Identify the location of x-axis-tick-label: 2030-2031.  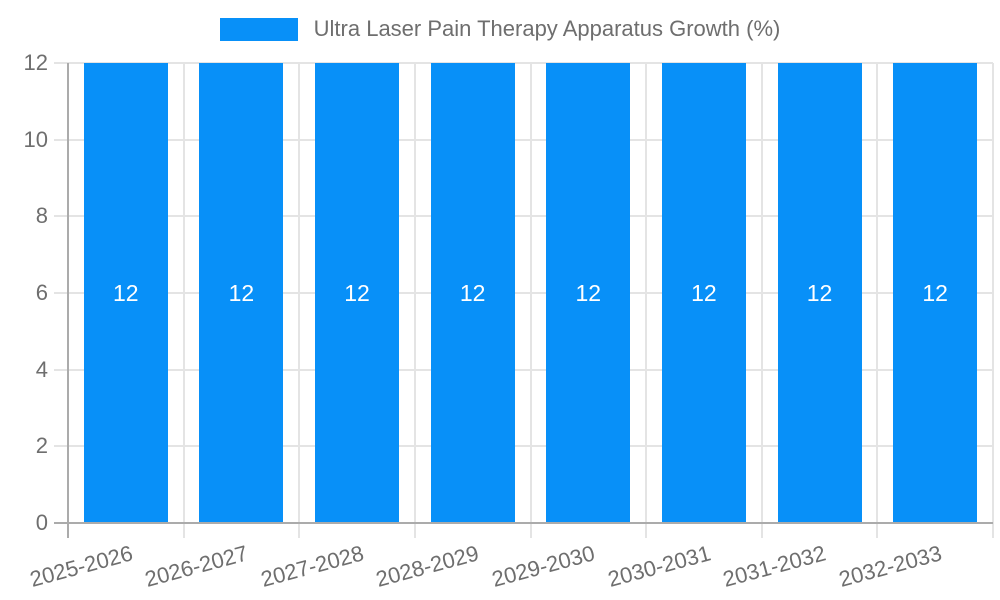
(659, 566).